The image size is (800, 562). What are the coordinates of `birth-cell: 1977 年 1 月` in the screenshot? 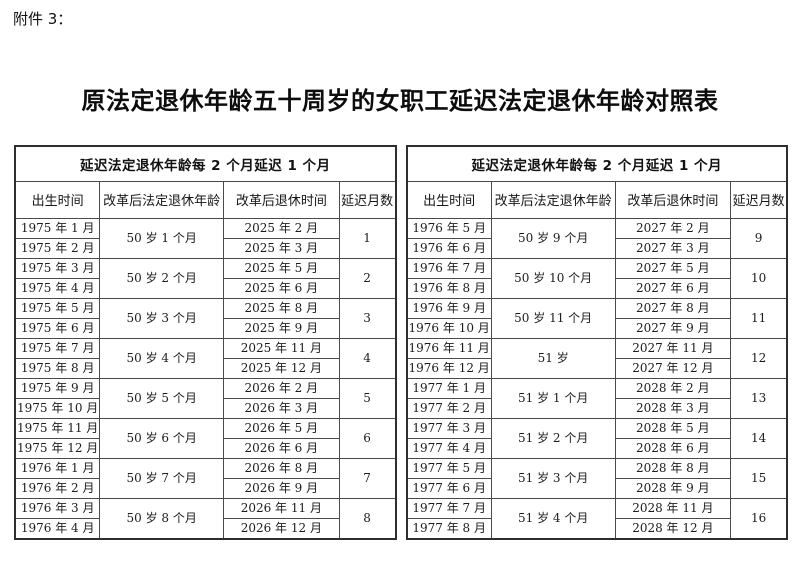 It's located at (449, 388).